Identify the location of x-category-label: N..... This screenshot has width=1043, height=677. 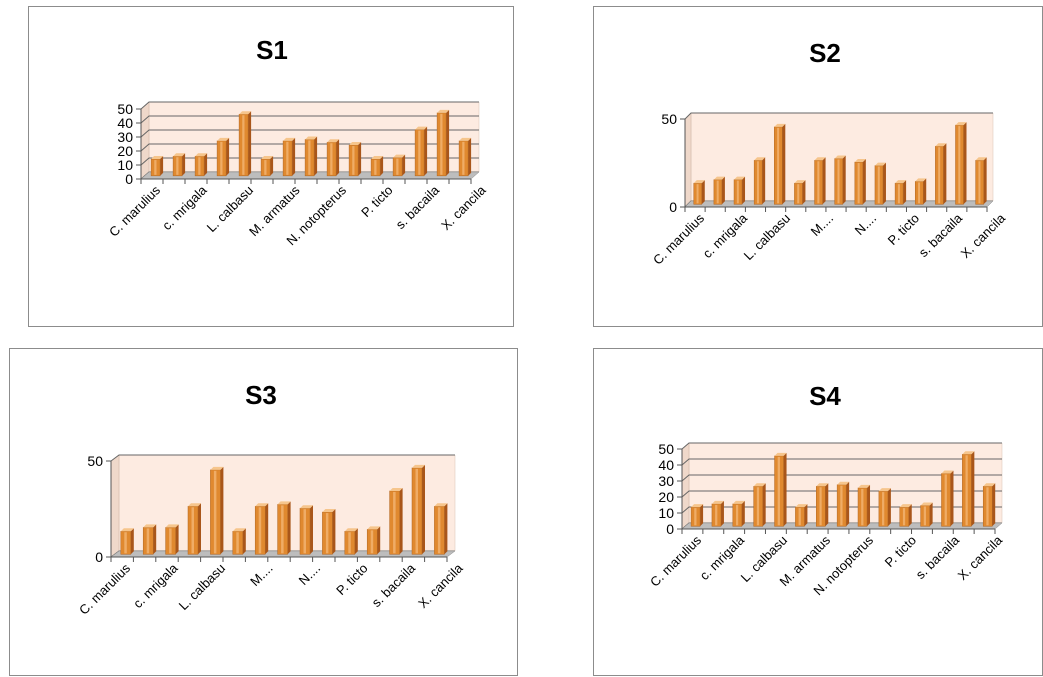
(309, 574).